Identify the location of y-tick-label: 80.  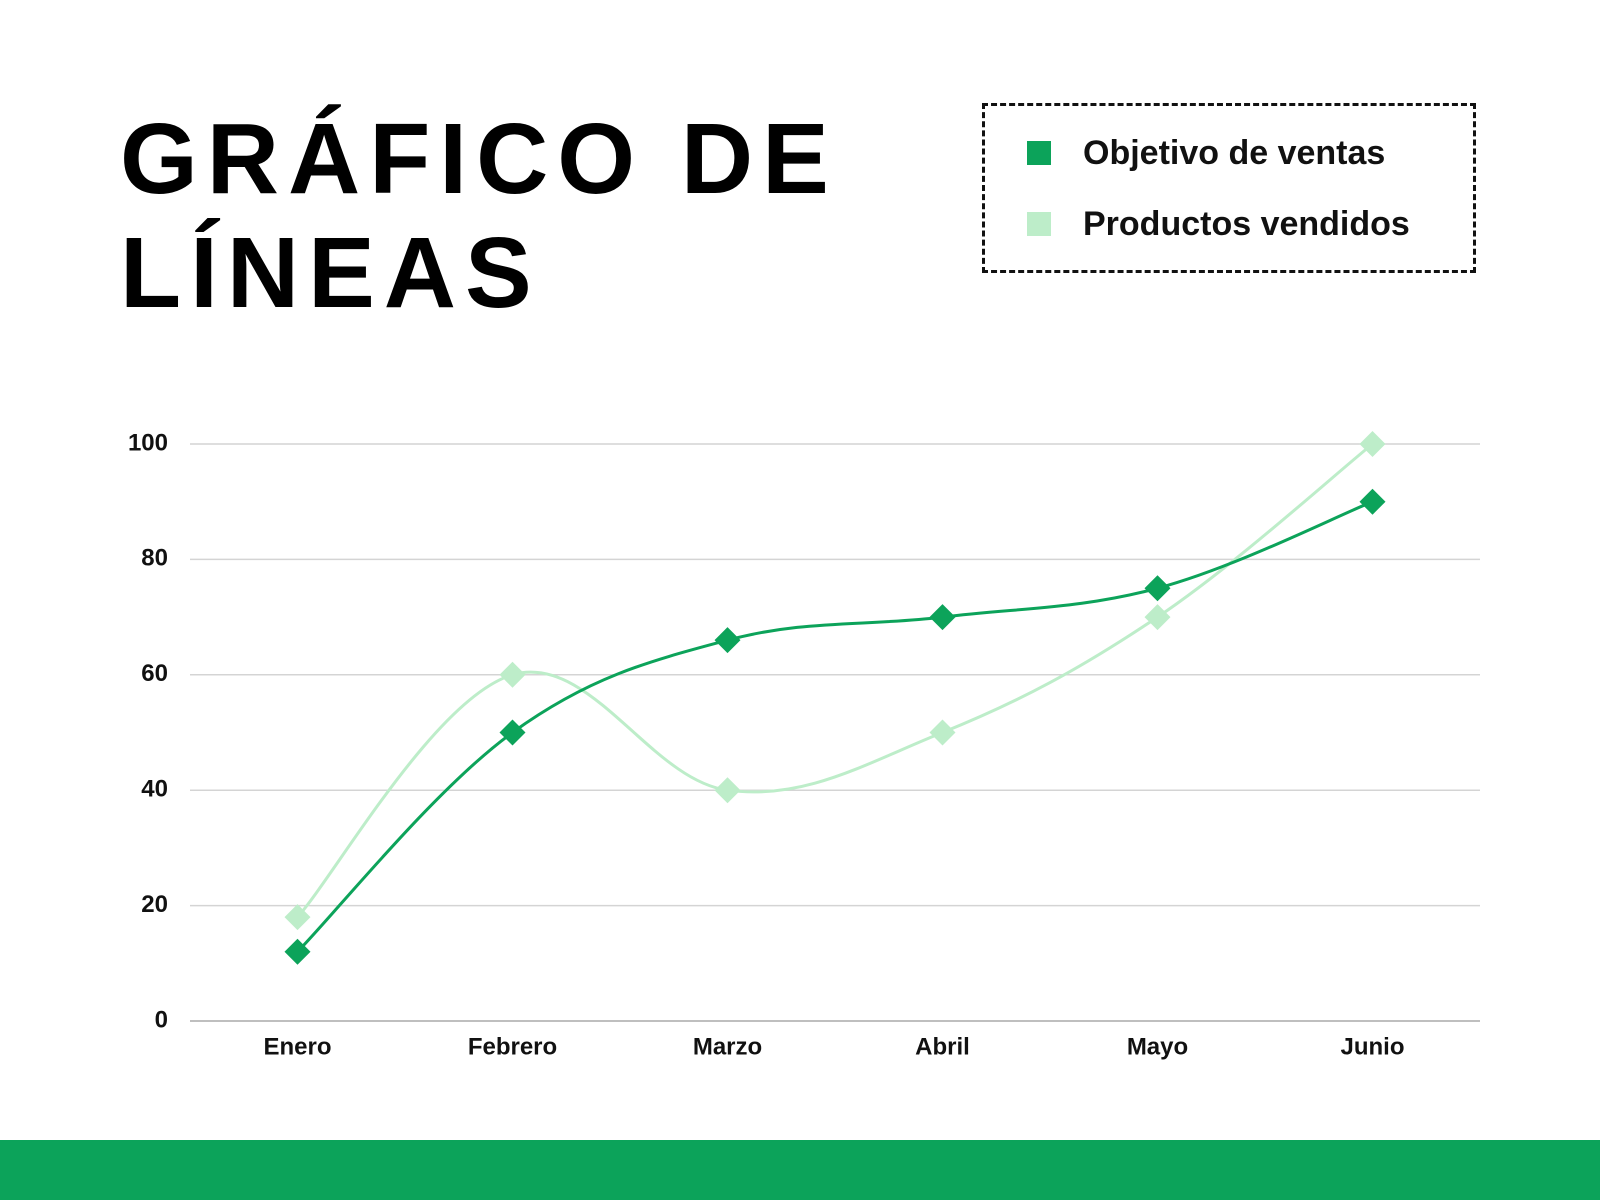
(154, 558).